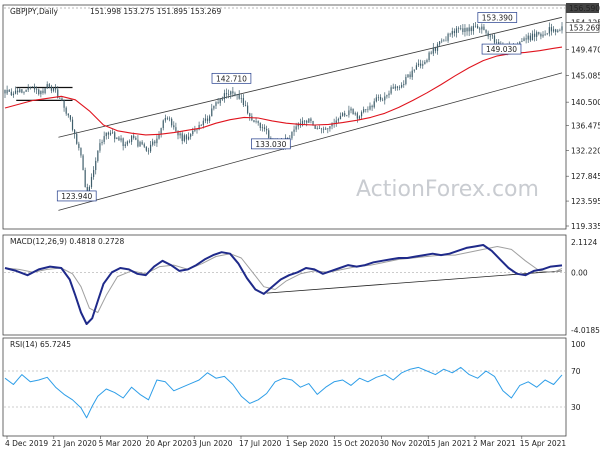 The width and height of the screenshot is (600, 454). Describe the element at coordinates (543, 443) in the screenshot. I see `x-tick-label: 15 Apr 2021` at that location.